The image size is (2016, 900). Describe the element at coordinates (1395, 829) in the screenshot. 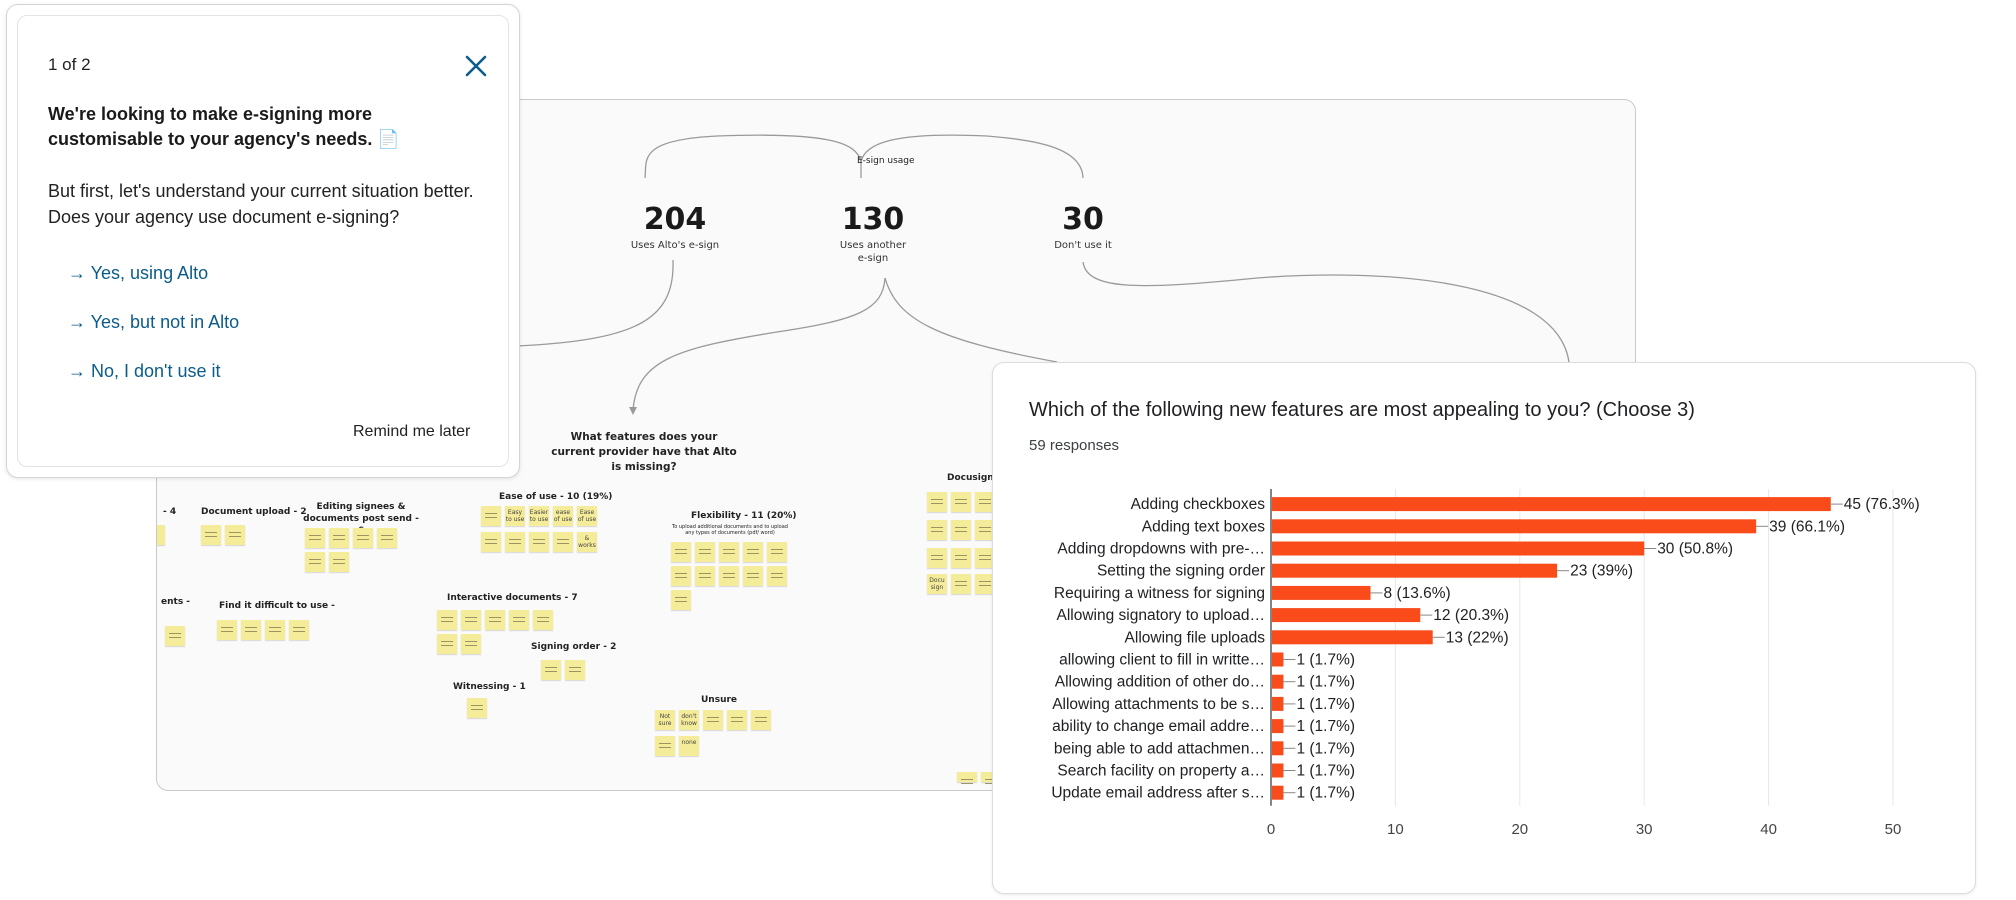

I see `x-tick-label: 10` at that location.